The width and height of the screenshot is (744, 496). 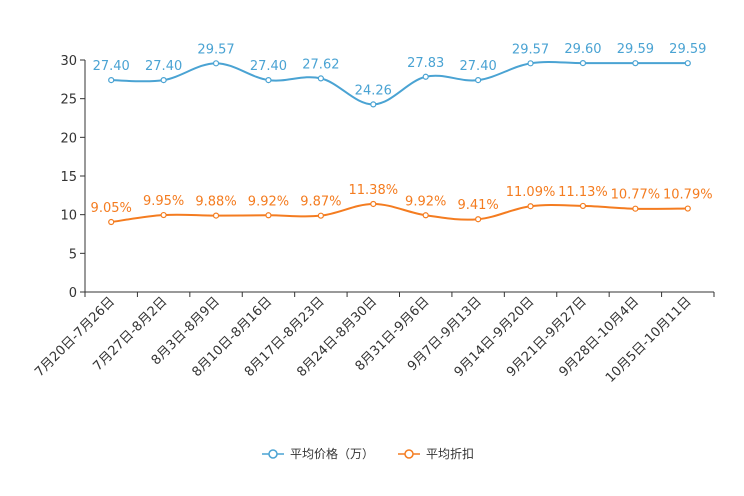 What do you see at coordinates (73, 254) in the screenshot?
I see `y-tick-label: 5` at bounding box center [73, 254].